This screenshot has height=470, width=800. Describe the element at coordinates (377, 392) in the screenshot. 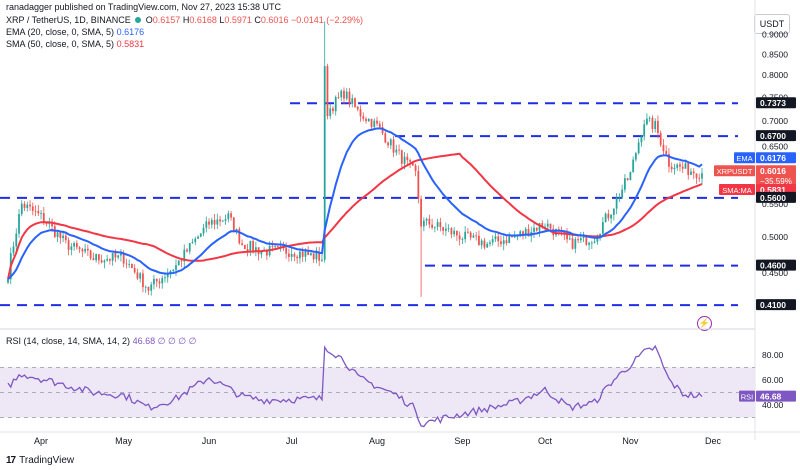

I see `rsi-band-group` at that location.